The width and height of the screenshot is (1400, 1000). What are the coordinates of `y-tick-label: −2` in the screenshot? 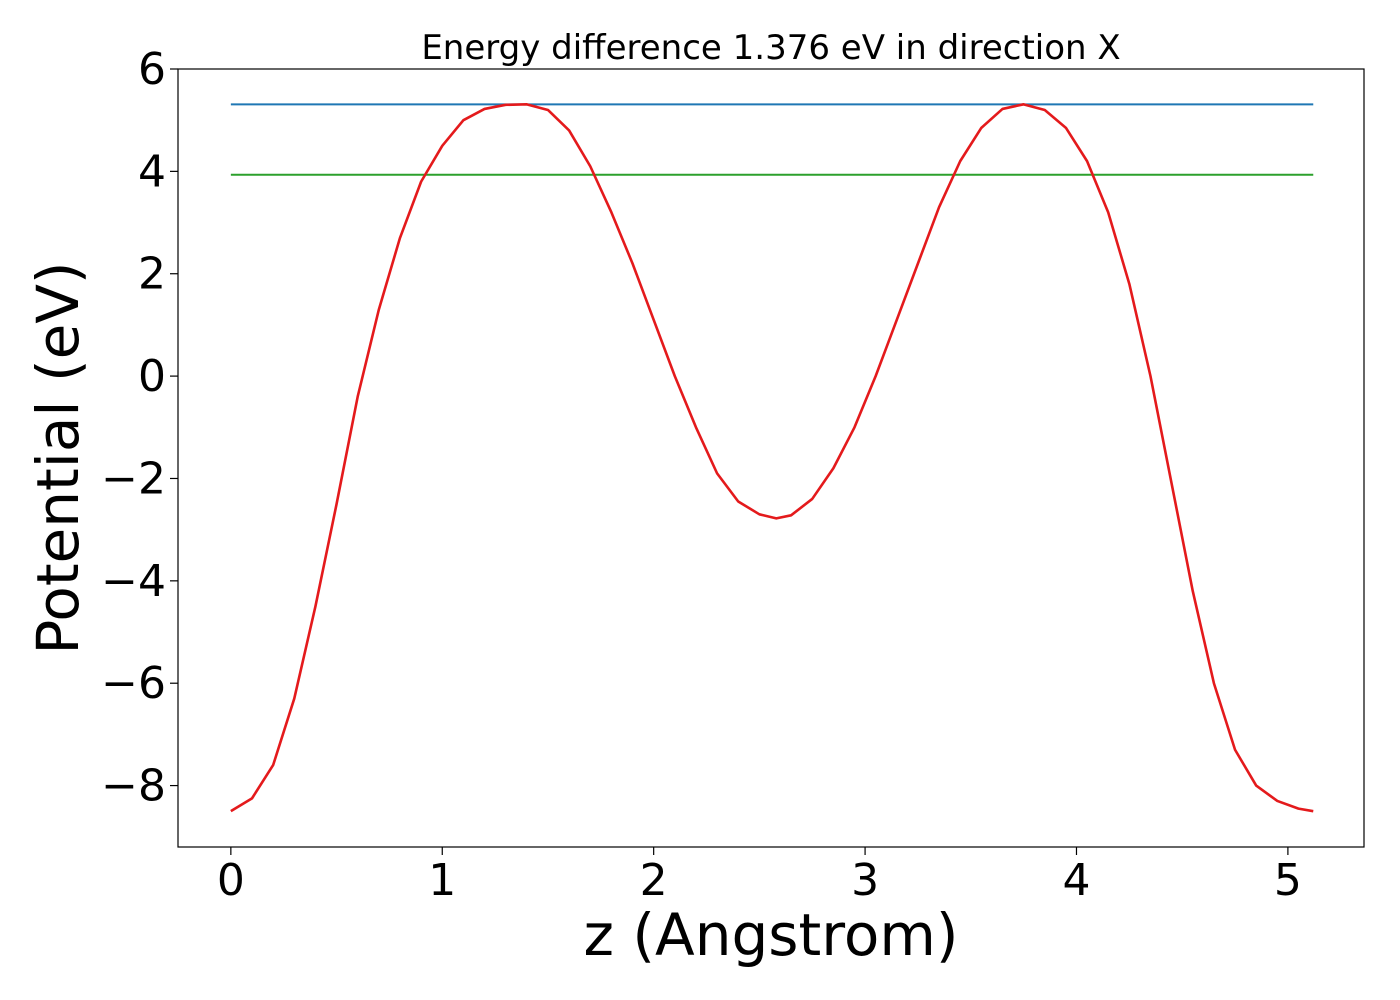 It's located at (133, 478).